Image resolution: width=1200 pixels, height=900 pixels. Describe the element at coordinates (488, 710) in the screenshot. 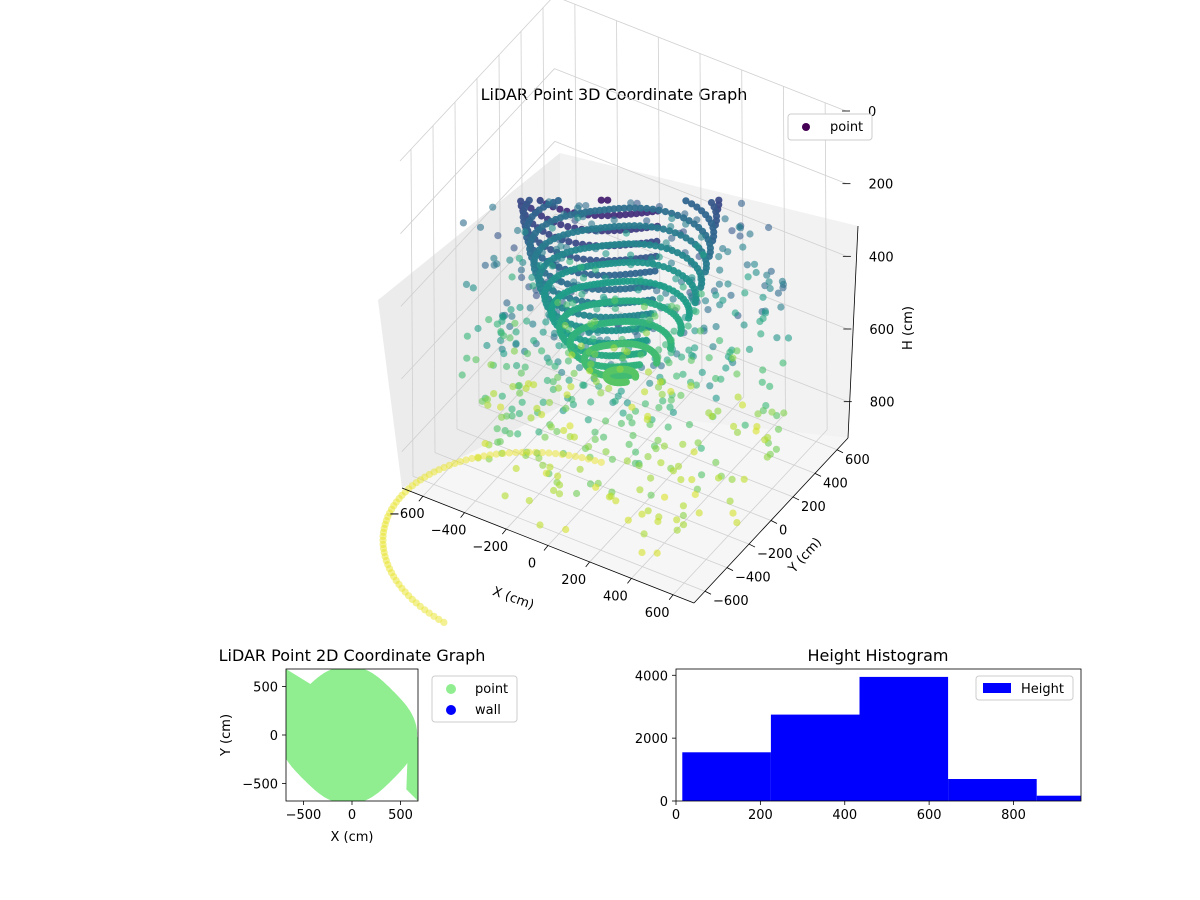

I see `legend-2d-wall-label: wall` at that location.